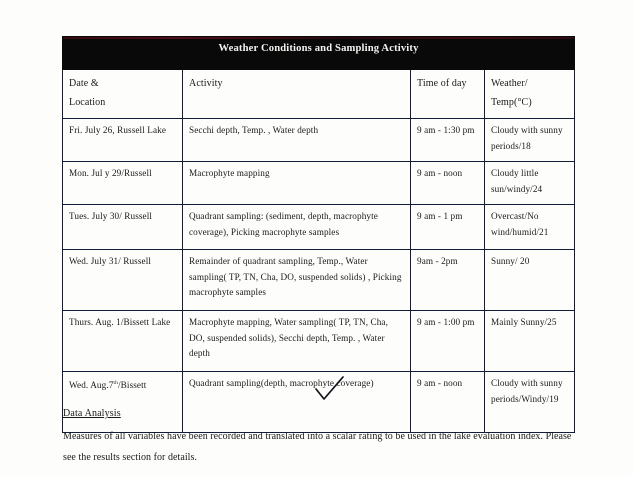  Describe the element at coordinates (132, 385) in the screenshot. I see `cell-date-suffix: /Bissett` at that location.